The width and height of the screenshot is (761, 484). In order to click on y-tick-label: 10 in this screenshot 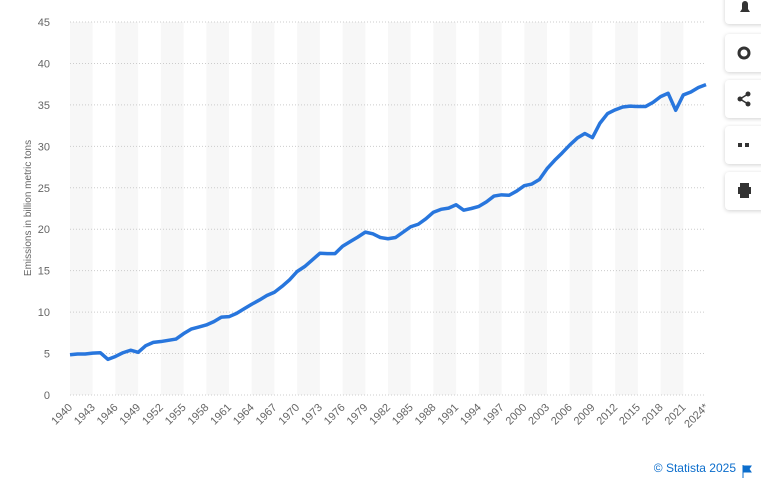, I will do `click(44, 313)`.